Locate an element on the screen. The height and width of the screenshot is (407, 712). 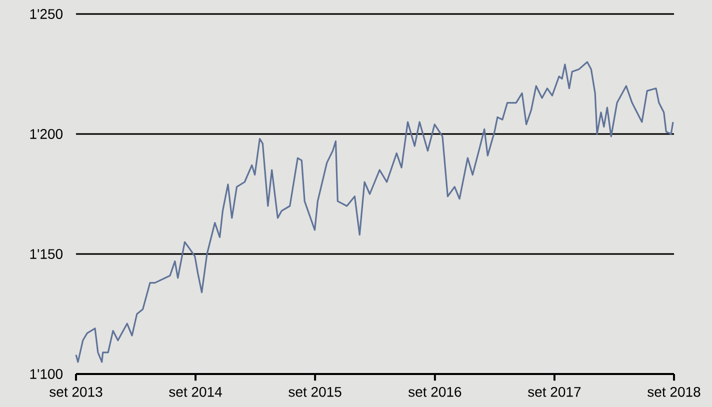
x-tick-label: set 2014 is located at coordinates (195, 391).